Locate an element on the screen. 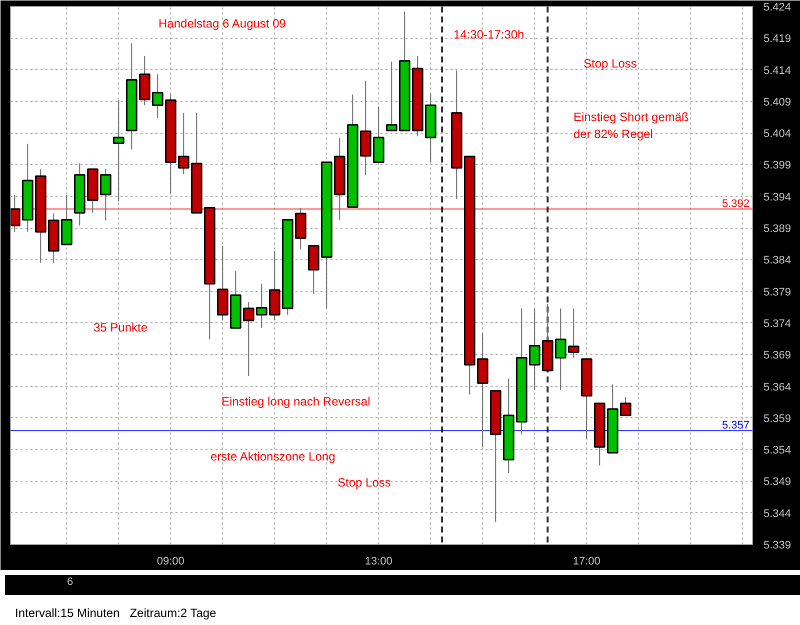 Image resolution: width=800 pixels, height=625 pixels. annotation: Handelstag 6 August 09 is located at coordinates (222, 23).